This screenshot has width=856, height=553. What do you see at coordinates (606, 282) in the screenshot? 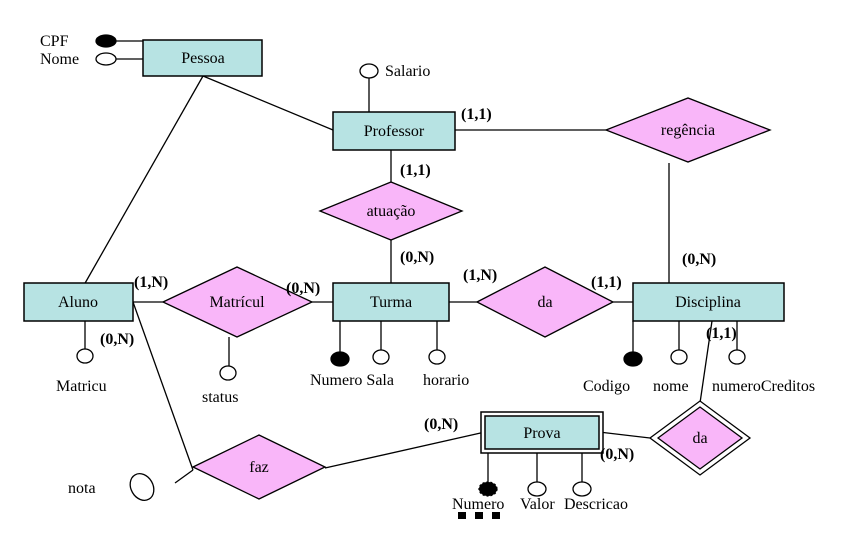
I see `card-disc-da: (1,1)` at bounding box center [606, 282].